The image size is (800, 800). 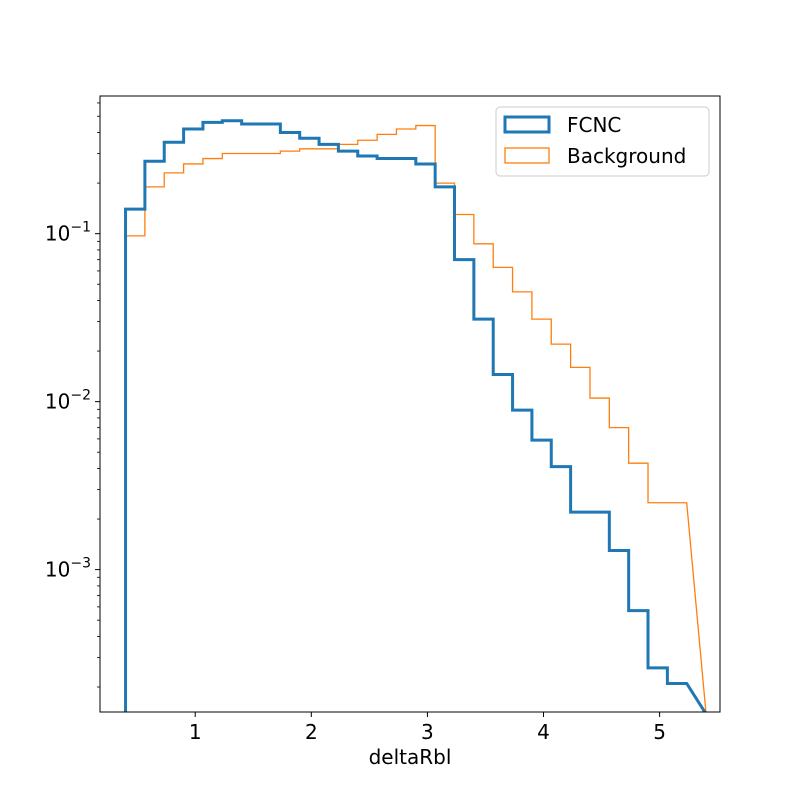 What do you see at coordinates (527, 124) in the screenshot?
I see `legend-swatch-fcnc` at bounding box center [527, 124].